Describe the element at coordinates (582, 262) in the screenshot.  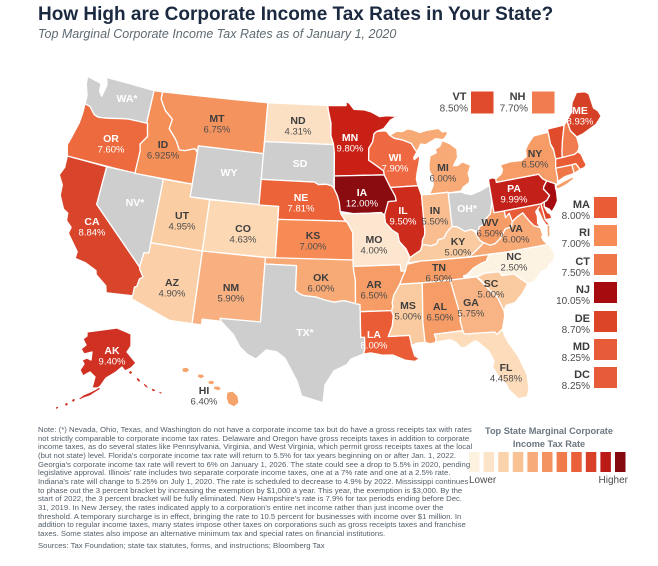
I see `svg-text: CT` at that location.